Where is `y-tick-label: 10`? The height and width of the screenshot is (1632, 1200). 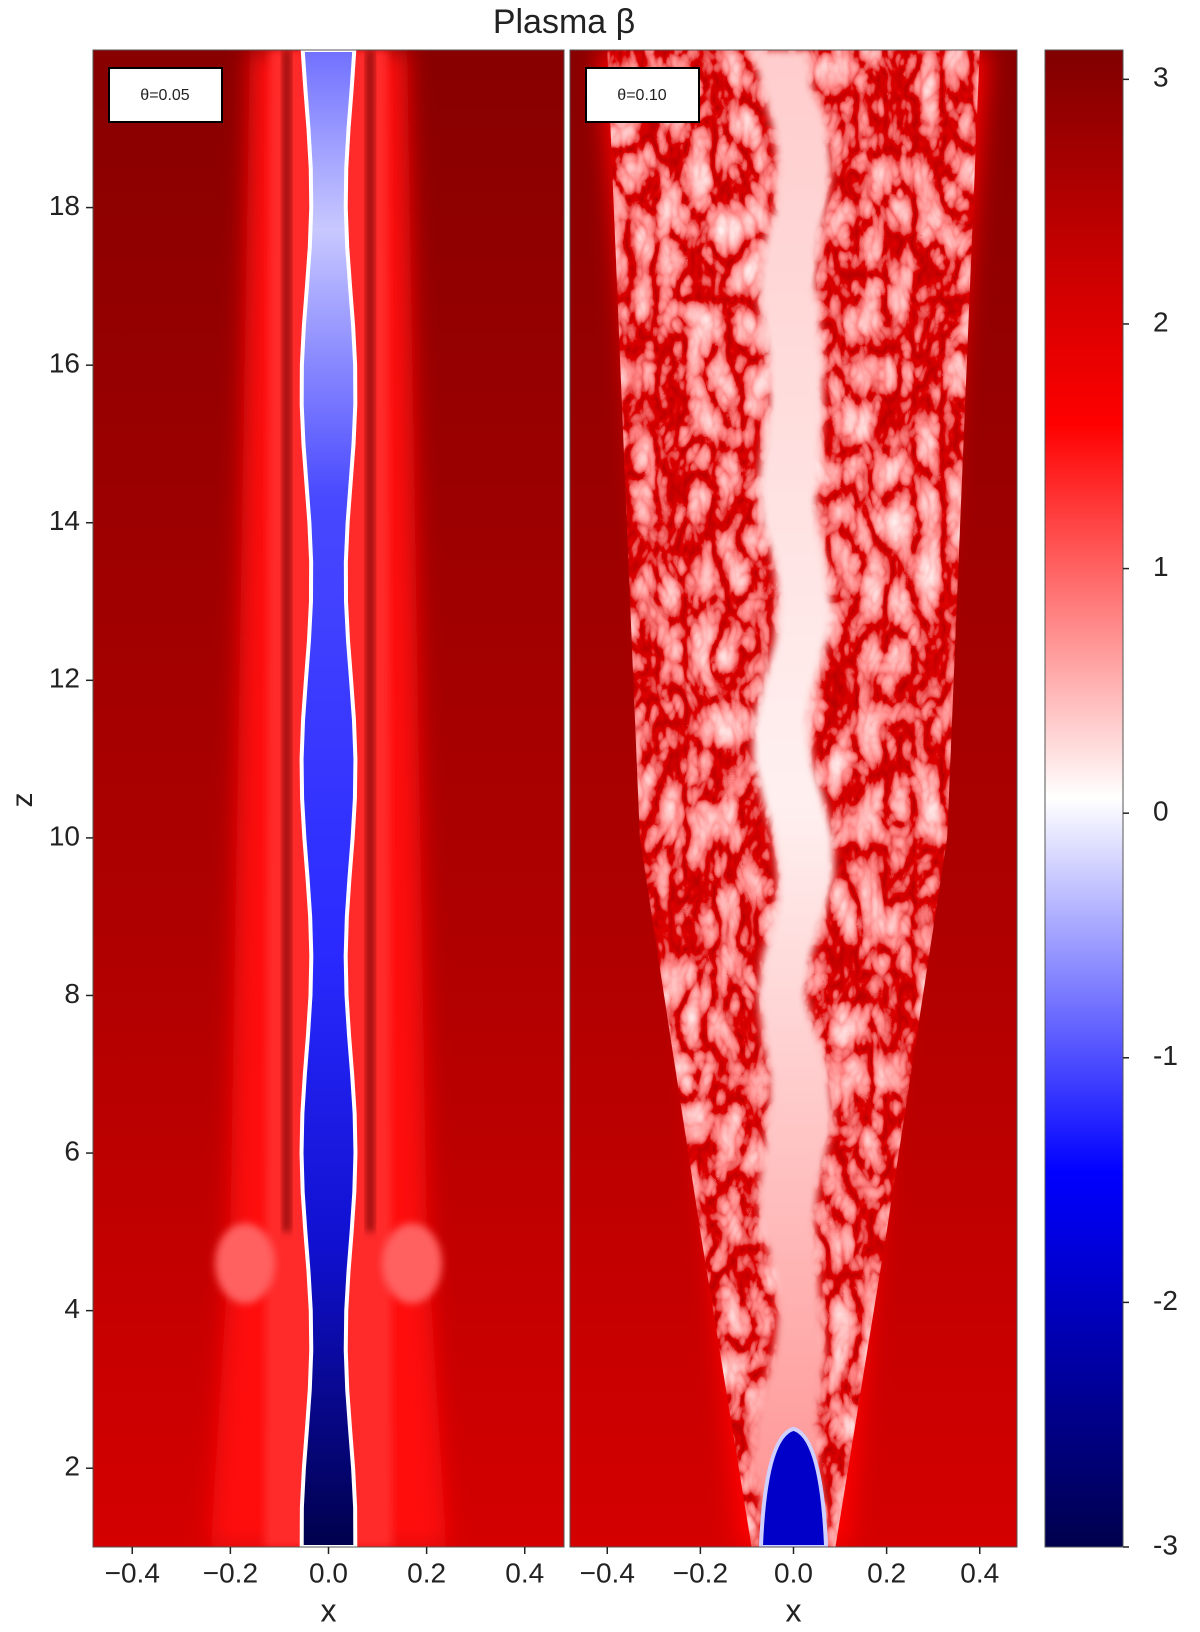 y-tick-label: 10 is located at coordinates (64, 835).